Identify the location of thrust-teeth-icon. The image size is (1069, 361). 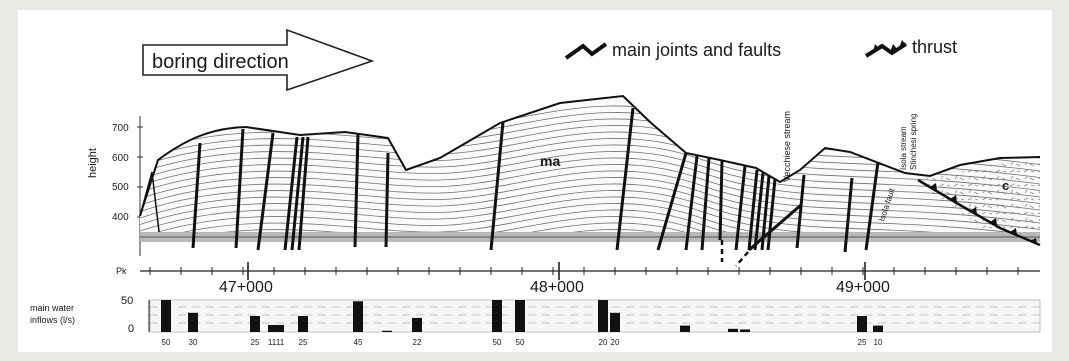
(889, 46).